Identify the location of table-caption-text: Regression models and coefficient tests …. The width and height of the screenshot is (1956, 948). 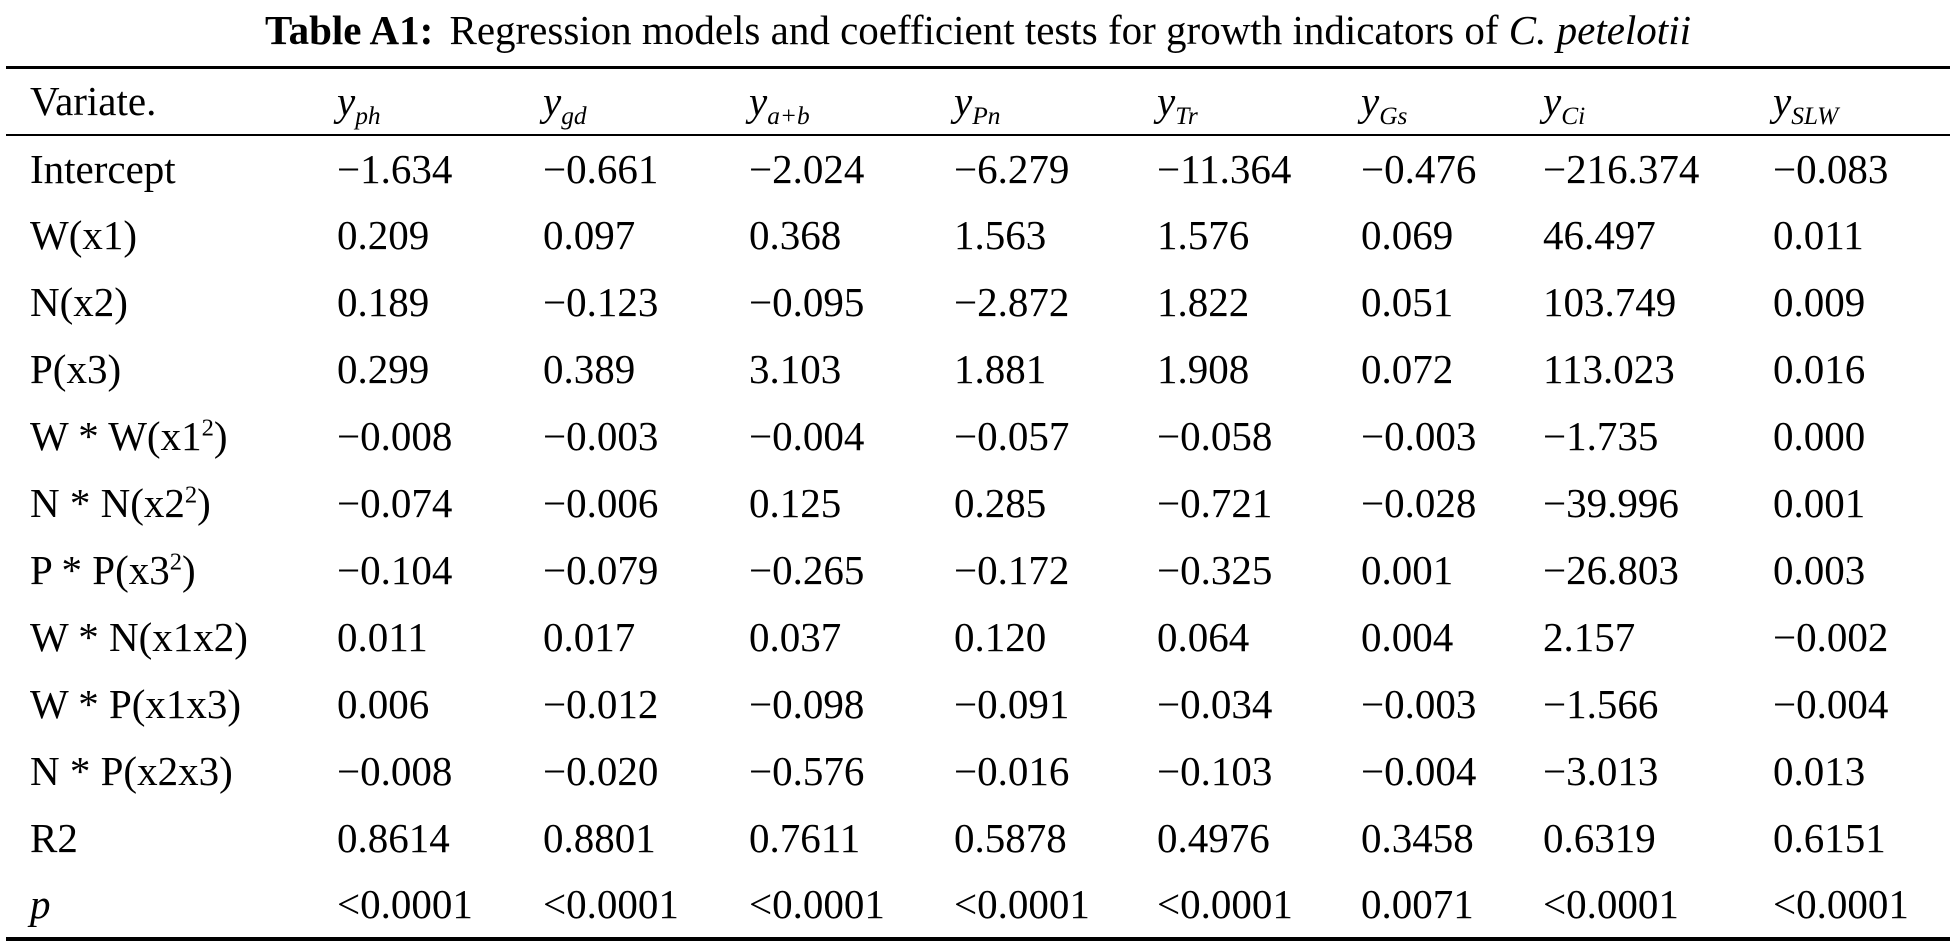
(974, 30).